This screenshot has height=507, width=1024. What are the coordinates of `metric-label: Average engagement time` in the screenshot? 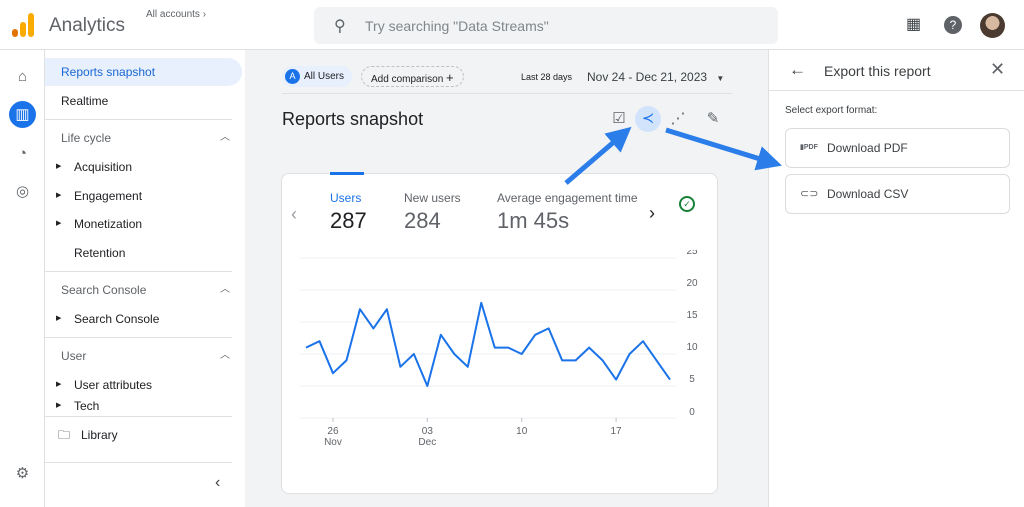 It's located at (567, 198).